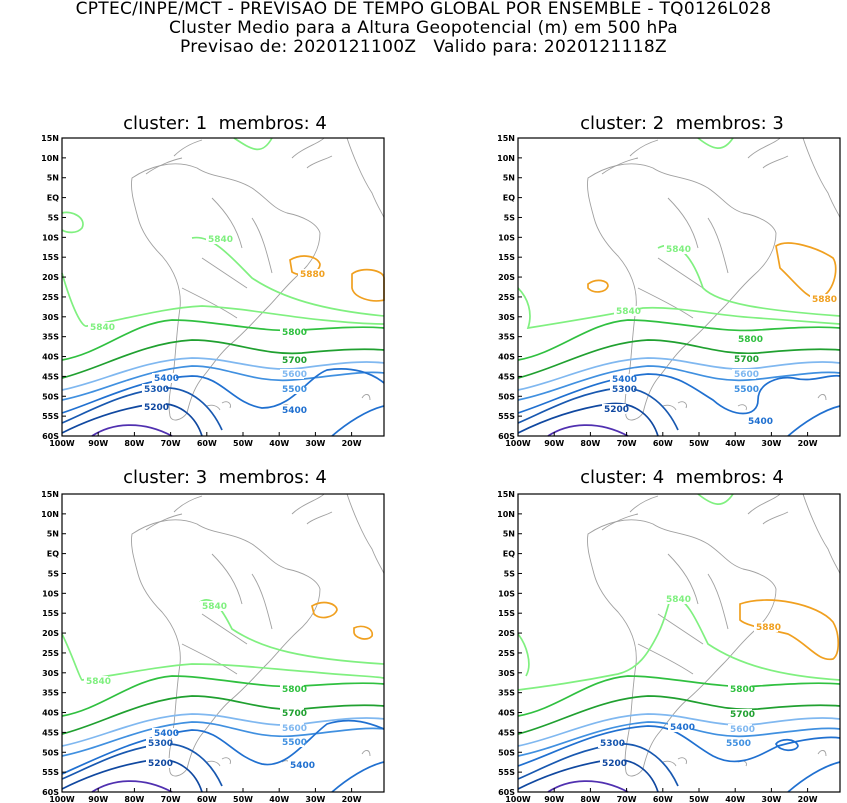  What do you see at coordinates (294, 743) in the screenshot?
I see `contour-label-5500: 5500` at bounding box center [294, 743].